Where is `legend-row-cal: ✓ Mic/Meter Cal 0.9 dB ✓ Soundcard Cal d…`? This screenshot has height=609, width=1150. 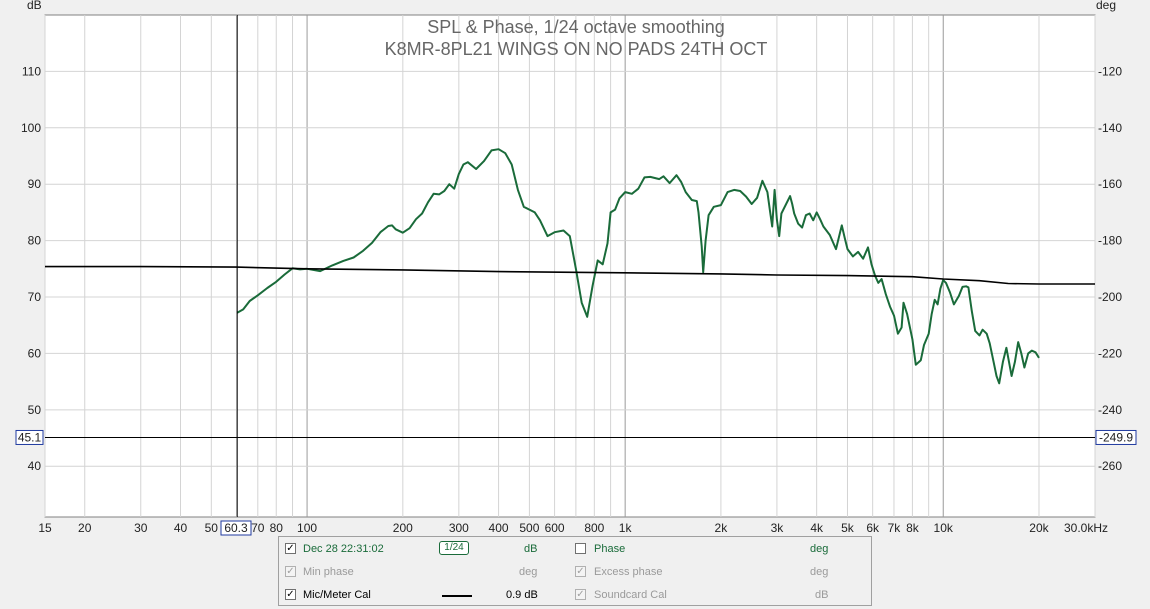 legend-row-cal: ✓ Mic/Meter Cal 0.9 dB ✓ Soundcard Cal d… is located at coordinates (575, 595).